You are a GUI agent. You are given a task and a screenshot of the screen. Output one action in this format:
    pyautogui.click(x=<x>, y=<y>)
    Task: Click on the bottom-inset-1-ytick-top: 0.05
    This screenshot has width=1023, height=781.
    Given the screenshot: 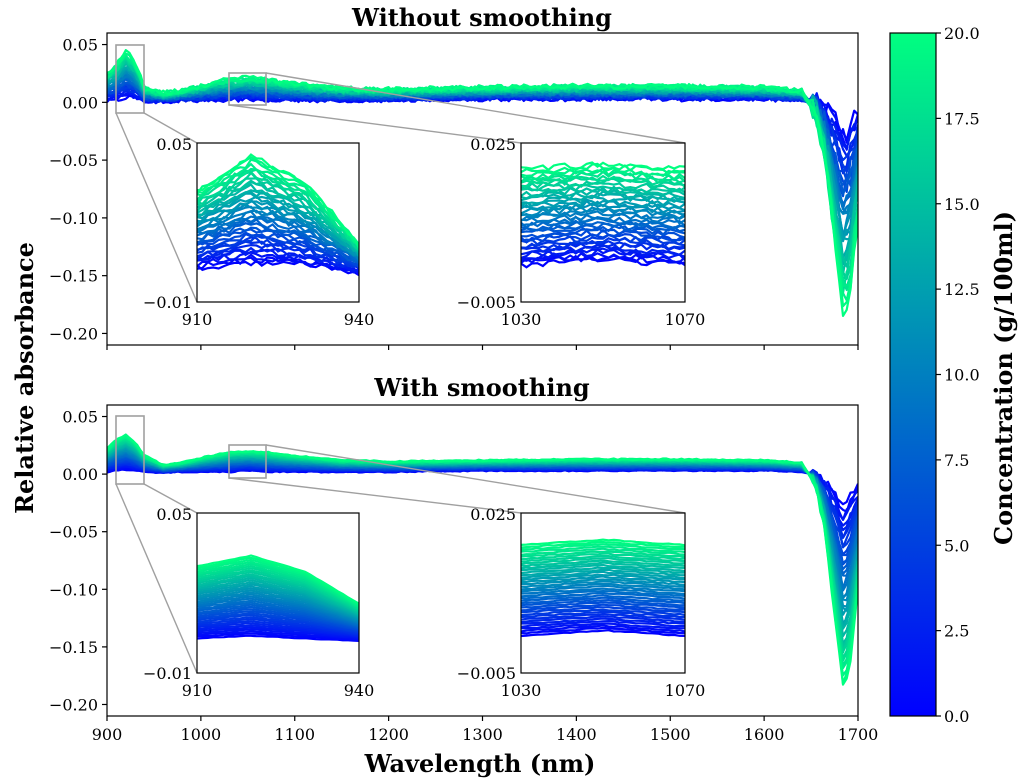 What is the action you would take?
    pyautogui.click(x=174, y=514)
    